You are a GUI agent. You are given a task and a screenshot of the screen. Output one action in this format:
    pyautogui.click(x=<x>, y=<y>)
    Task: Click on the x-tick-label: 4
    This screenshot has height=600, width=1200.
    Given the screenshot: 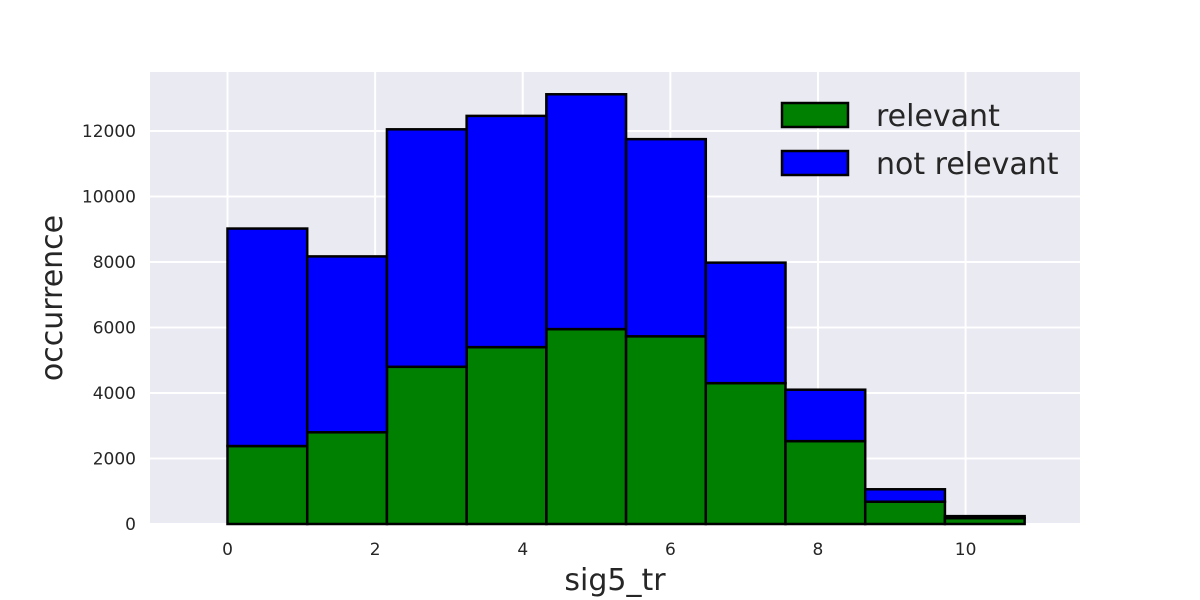 What is the action you would take?
    pyautogui.click(x=522, y=550)
    